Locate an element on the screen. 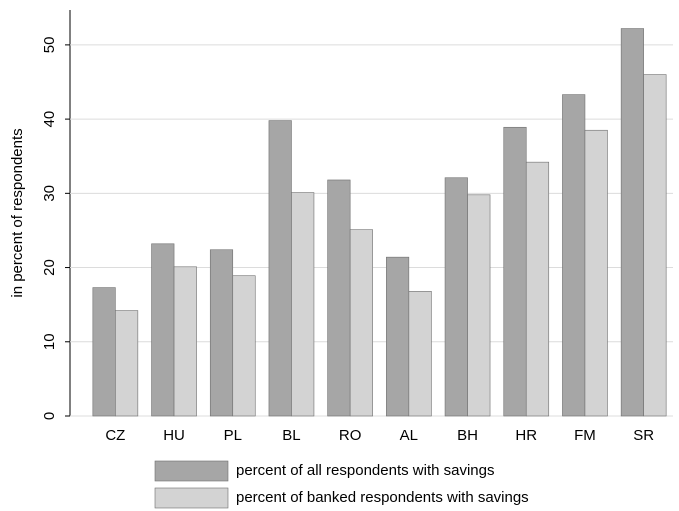 This screenshot has height=511, width=679. y-axis-label: in percent of respondents is located at coordinates (17, 212).